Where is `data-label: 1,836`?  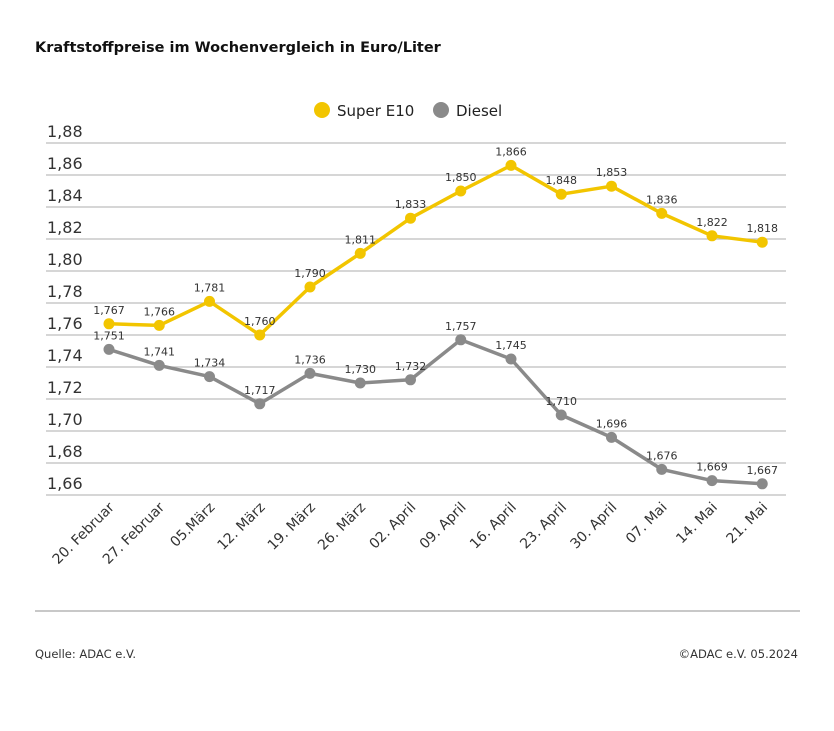
data-label: 1,836 is located at coordinates (662, 199).